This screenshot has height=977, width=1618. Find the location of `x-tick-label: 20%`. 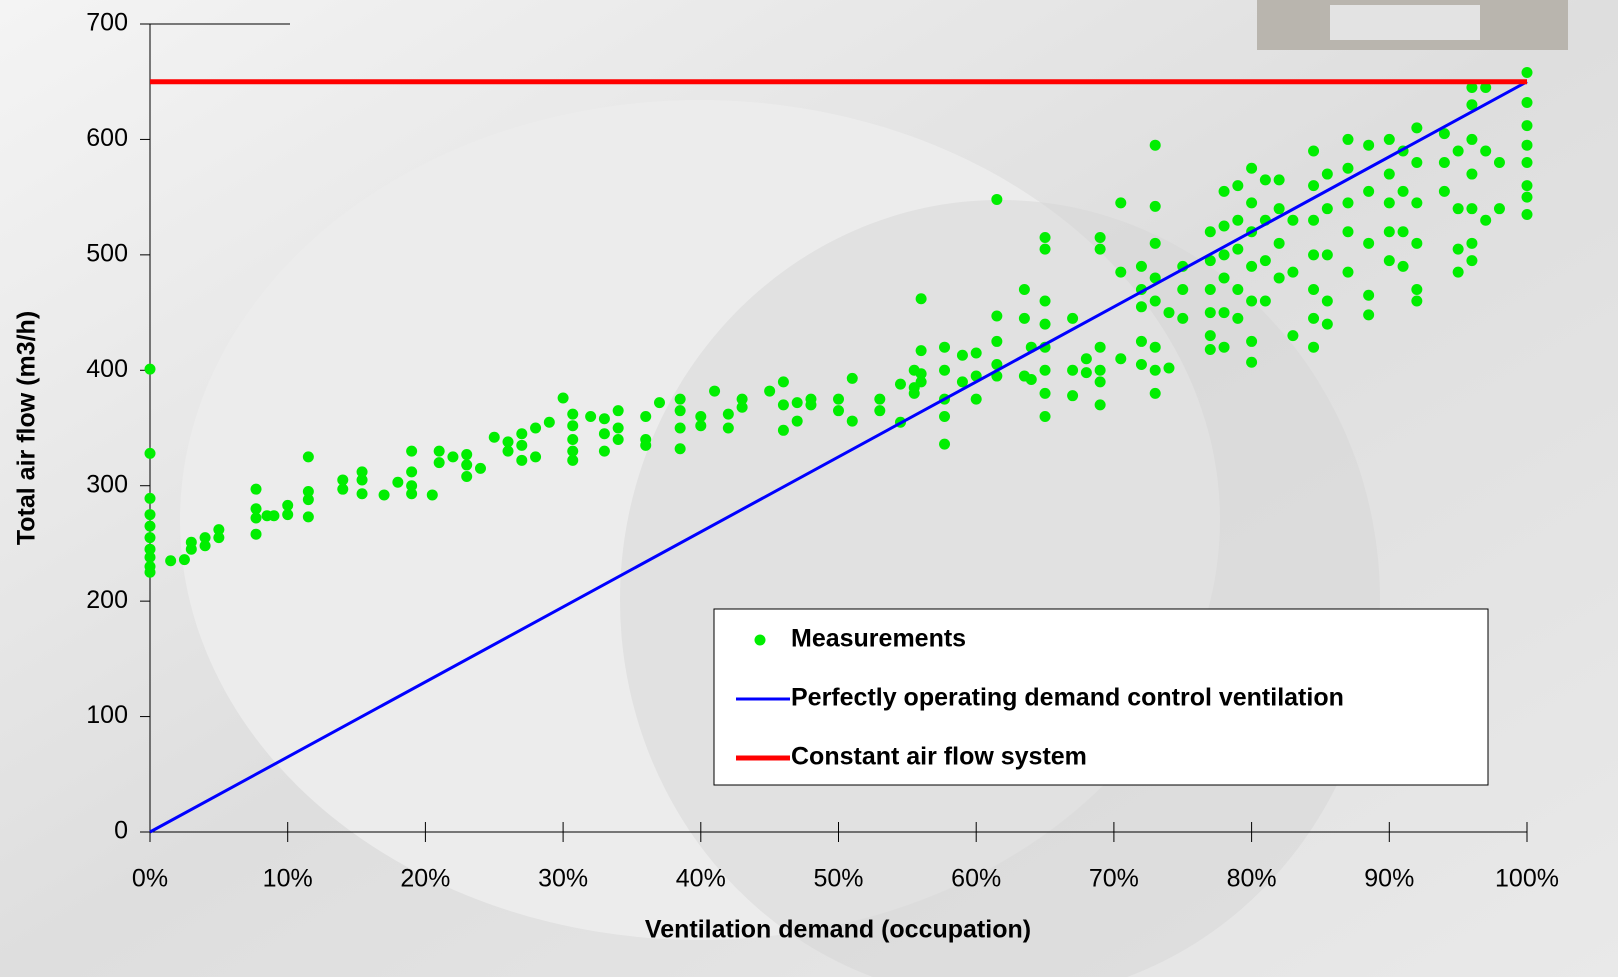

x-tick-label: 20% is located at coordinates (425, 879).